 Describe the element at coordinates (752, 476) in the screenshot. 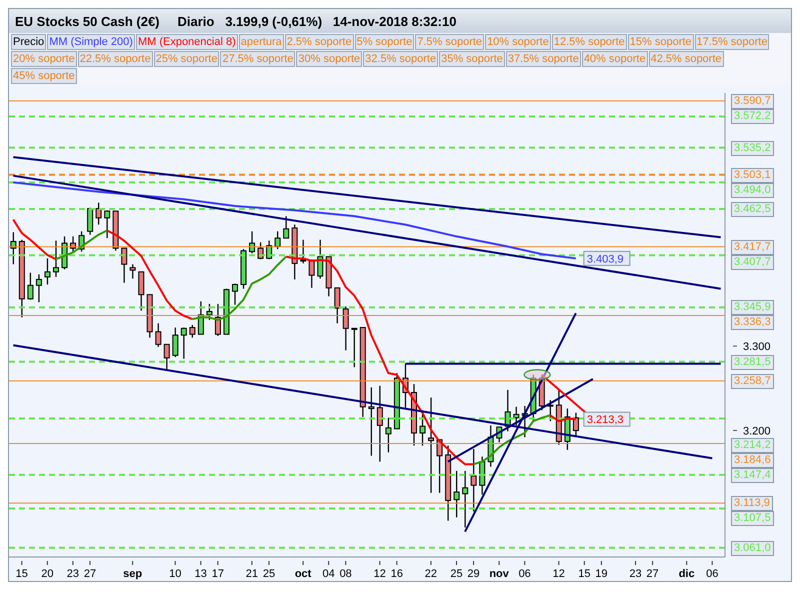

I see `ref-line-label: 3.147,4` at that location.